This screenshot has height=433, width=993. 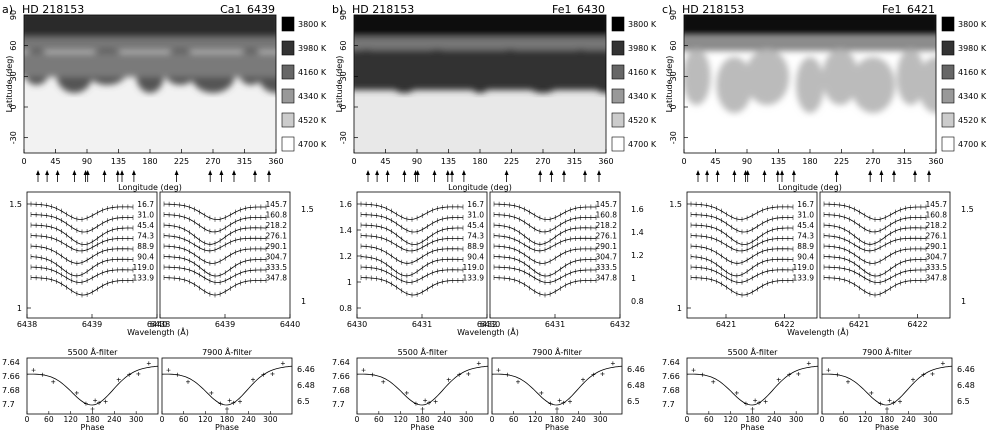 What do you see at coordinates (679, 308) in the screenshot?
I see `flux-tick-label: 1` at bounding box center [679, 308].